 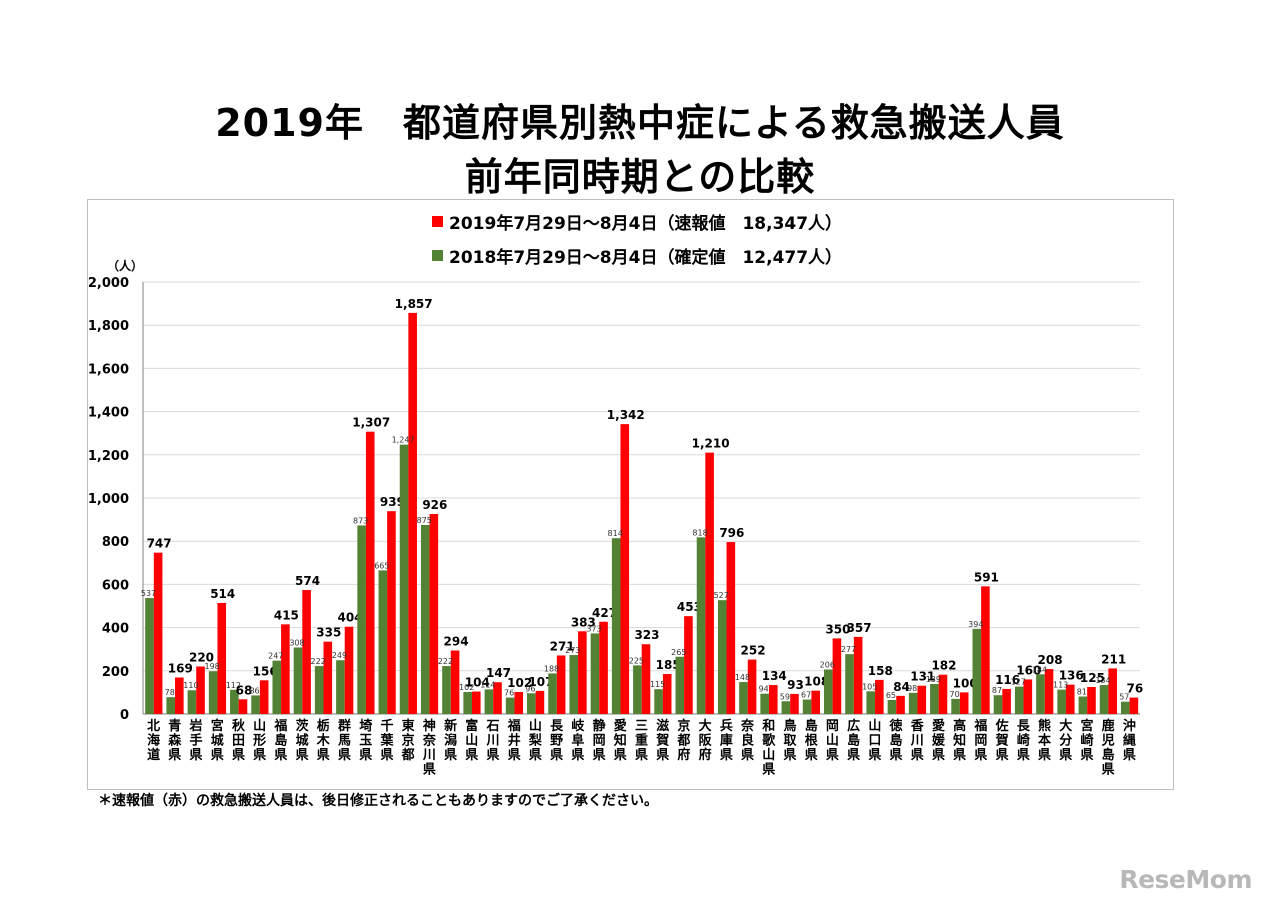 I want to click on data-label-2019: 104, so click(x=477, y=683).